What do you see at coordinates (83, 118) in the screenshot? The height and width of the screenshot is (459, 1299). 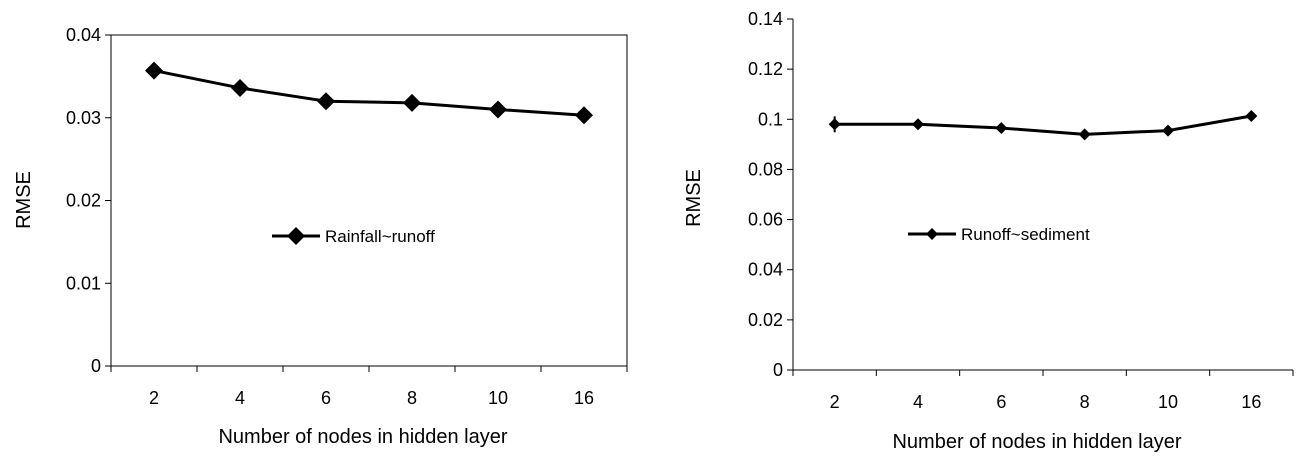 I see `y-tick-label: 0.03` at bounding box center [83, 118].